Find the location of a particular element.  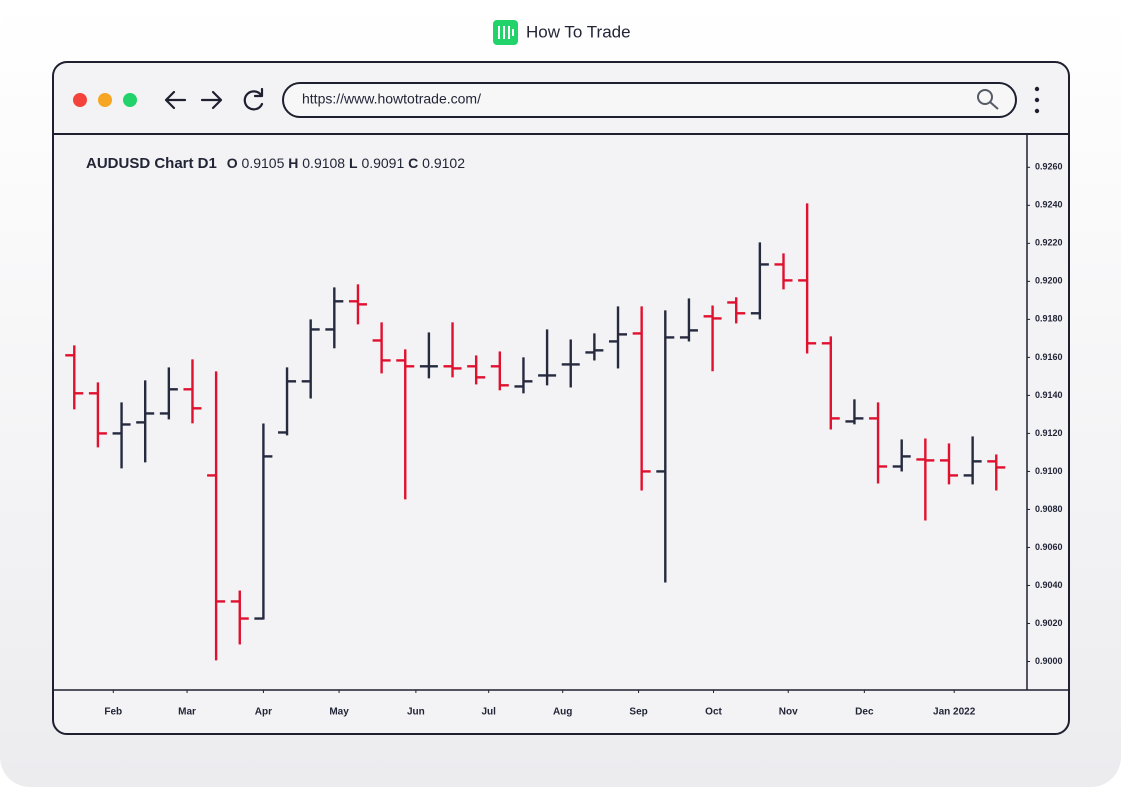

brand-logo-mark is located at coordinates (506, 32).